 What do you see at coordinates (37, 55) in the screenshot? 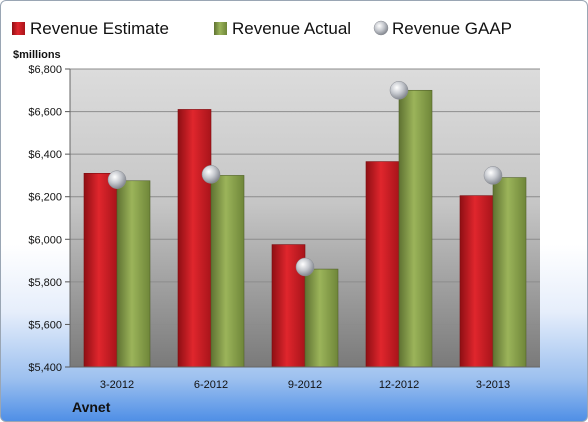
I see `y-unit-label: $millions` at bounding box center [37, 55].